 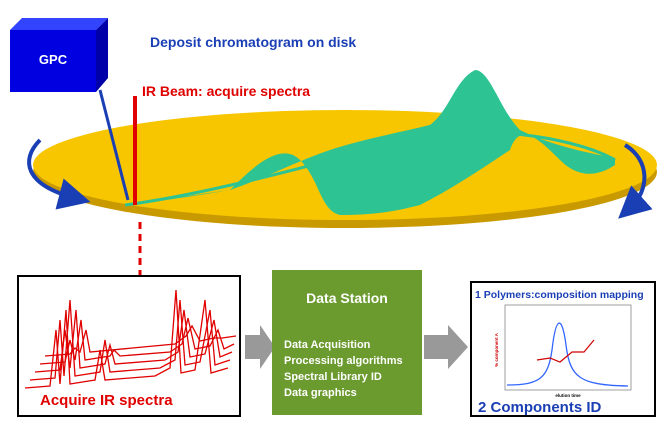 I want to click on chromatogram-curve, so click(x=567, y=354).